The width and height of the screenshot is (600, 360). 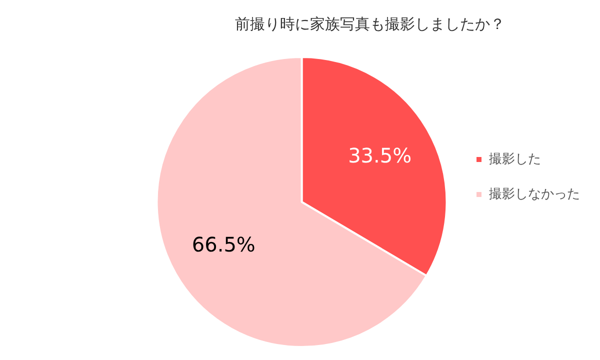 What do you see at coordinates (534, 194) in the screenshot?
I see `legend-label: 撮影しなかった` at bounding box center [534, 194].